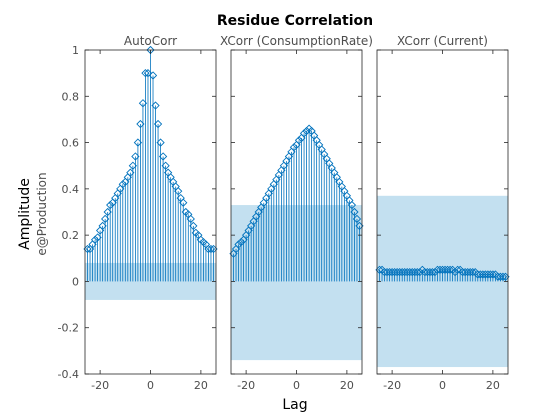  I want to click on y-axis-sublabel: e@Production, so click(42, 213).